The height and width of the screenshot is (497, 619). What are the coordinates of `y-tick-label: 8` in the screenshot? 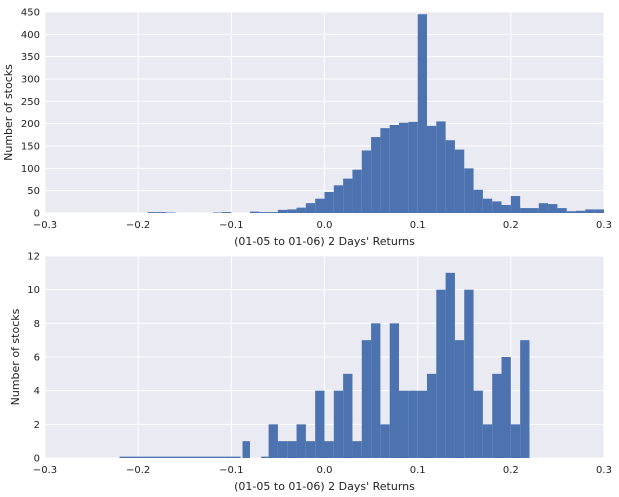 It's located at (37, 324).